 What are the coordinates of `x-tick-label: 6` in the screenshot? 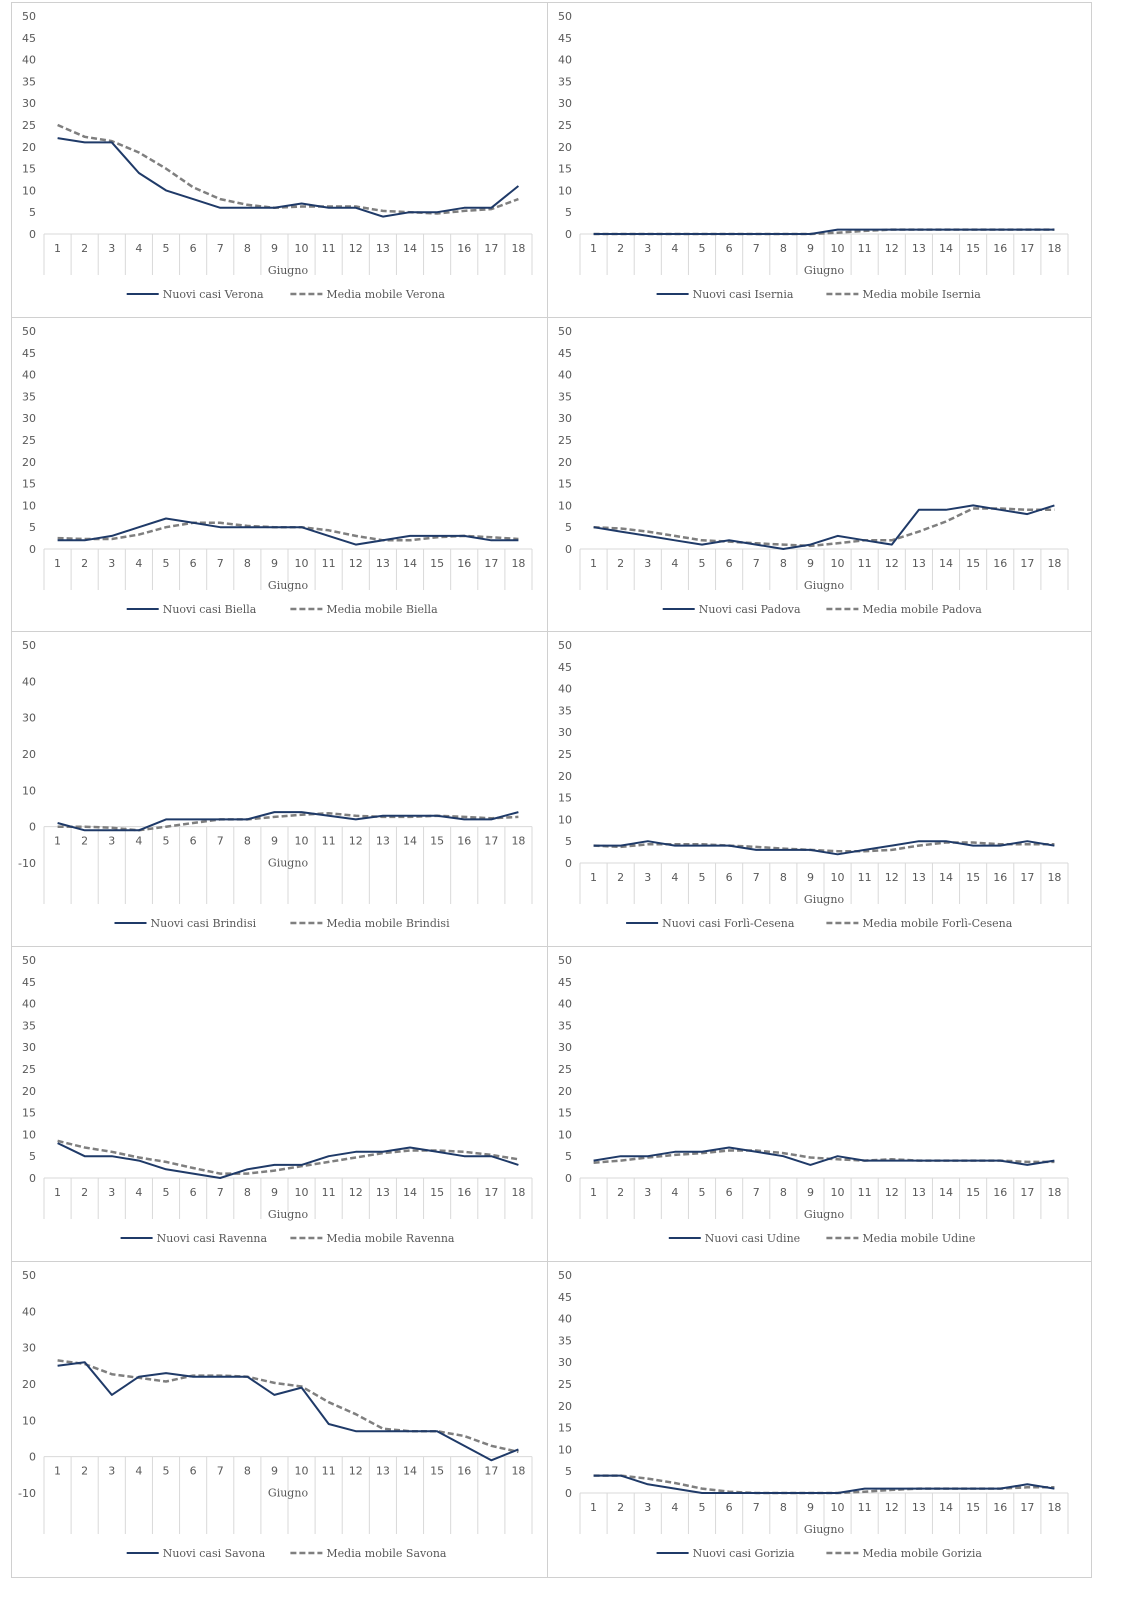 It's located at (193, 841).